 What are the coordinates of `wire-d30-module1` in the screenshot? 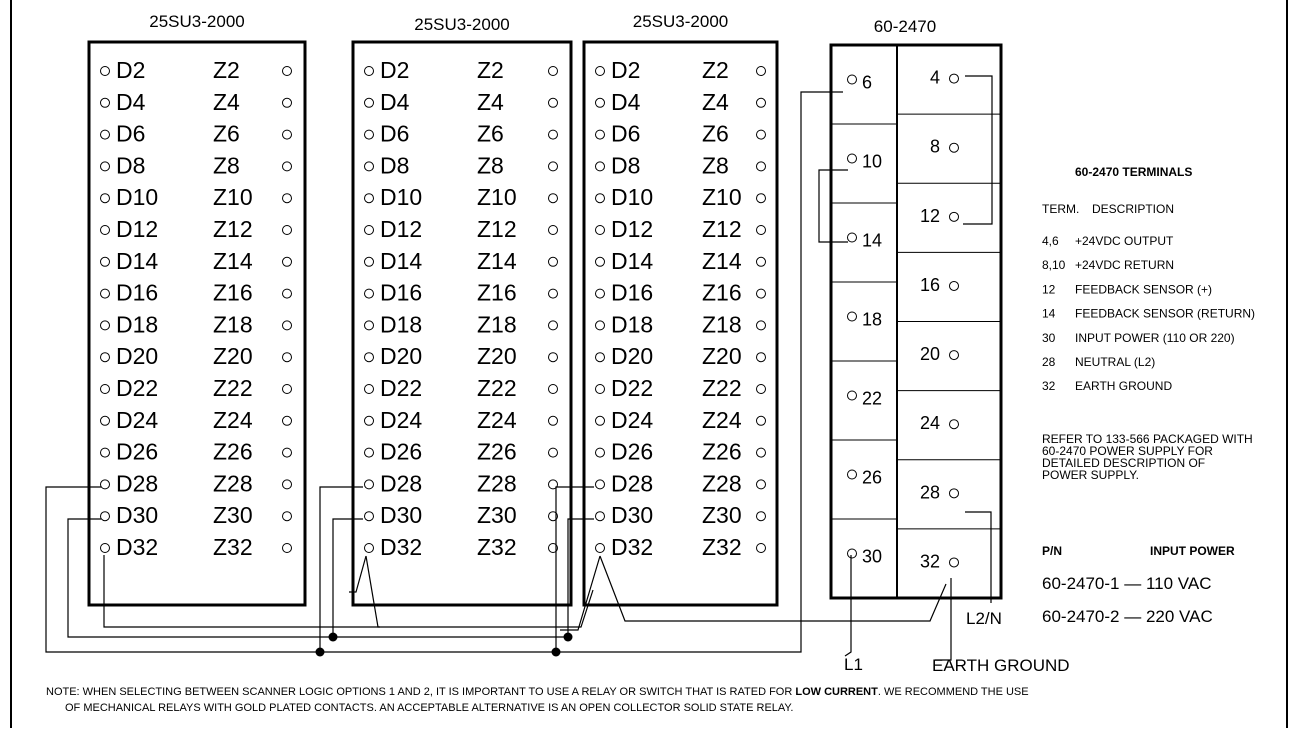 It's located at (317, 578).